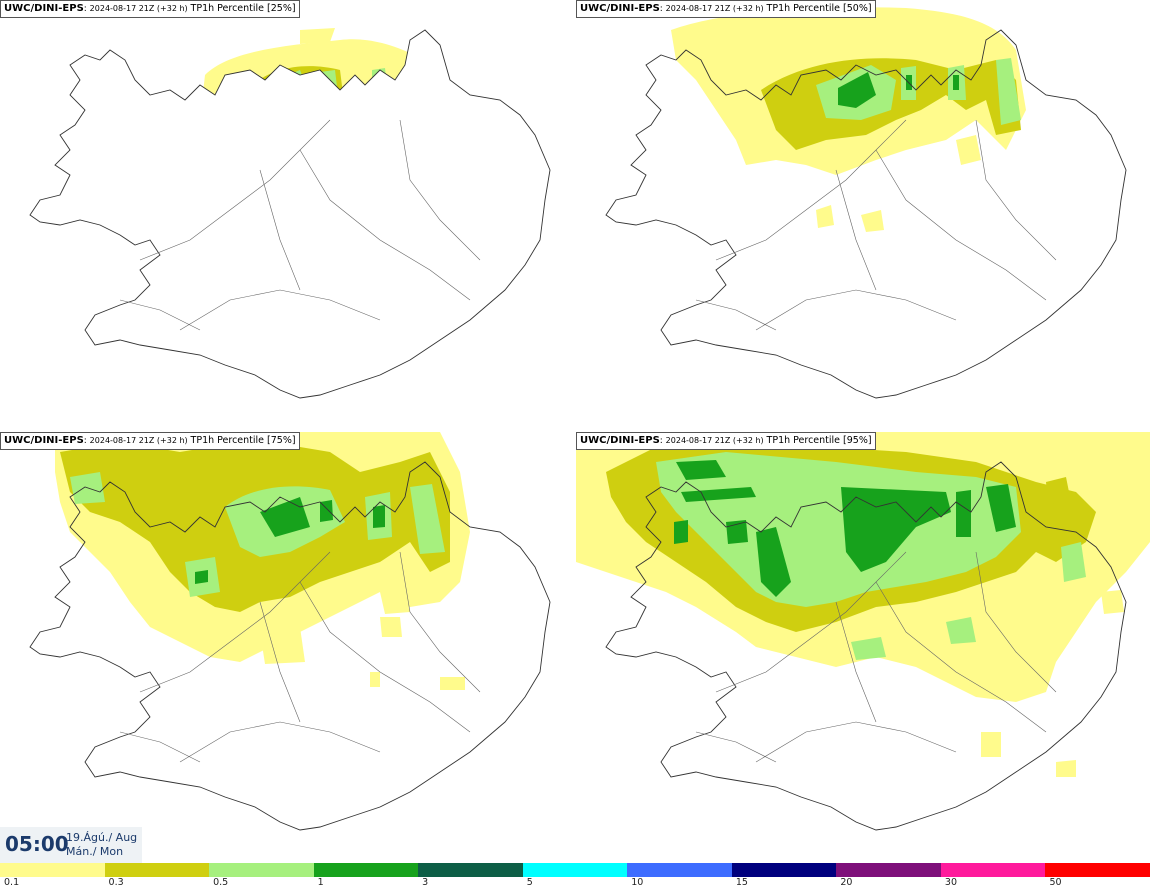 The width and height of the screenshot is (1150, 891). I want to click on legend-label: 0.1, so click(12, 882).